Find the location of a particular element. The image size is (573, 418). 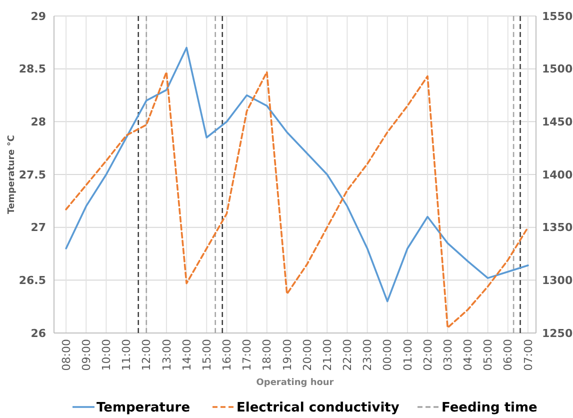

y2-tick-label: 1250 is located at coordinates (557, 333).